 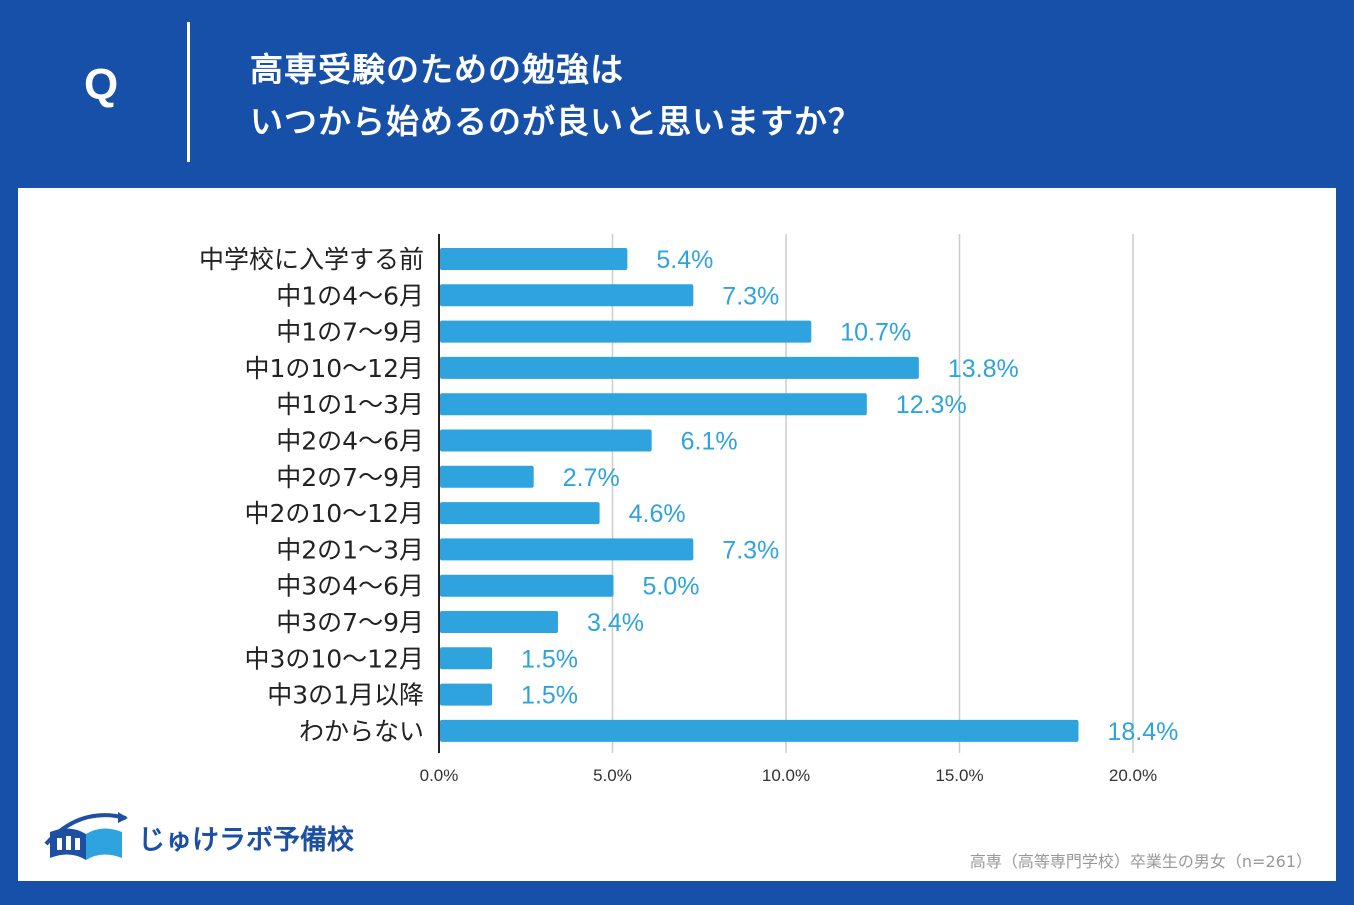 I want to click on category-label-12: 中3の1月以降, so click(x=345, y=695).